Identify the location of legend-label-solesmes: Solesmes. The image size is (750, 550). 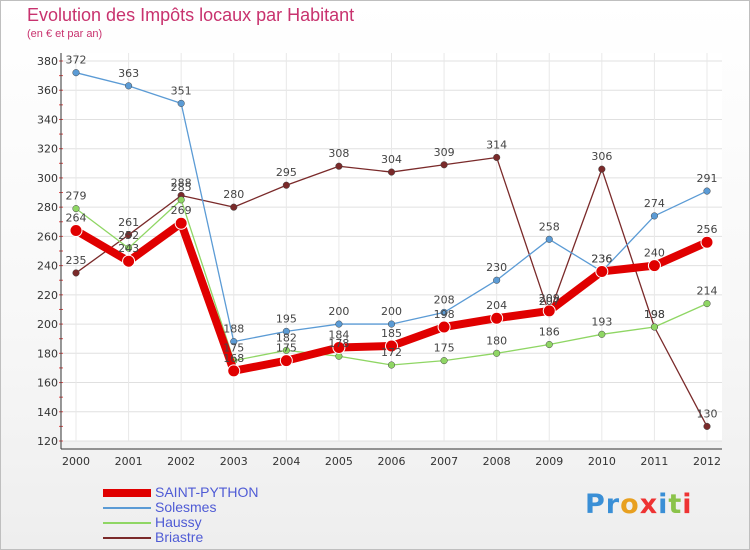
(186, 507).